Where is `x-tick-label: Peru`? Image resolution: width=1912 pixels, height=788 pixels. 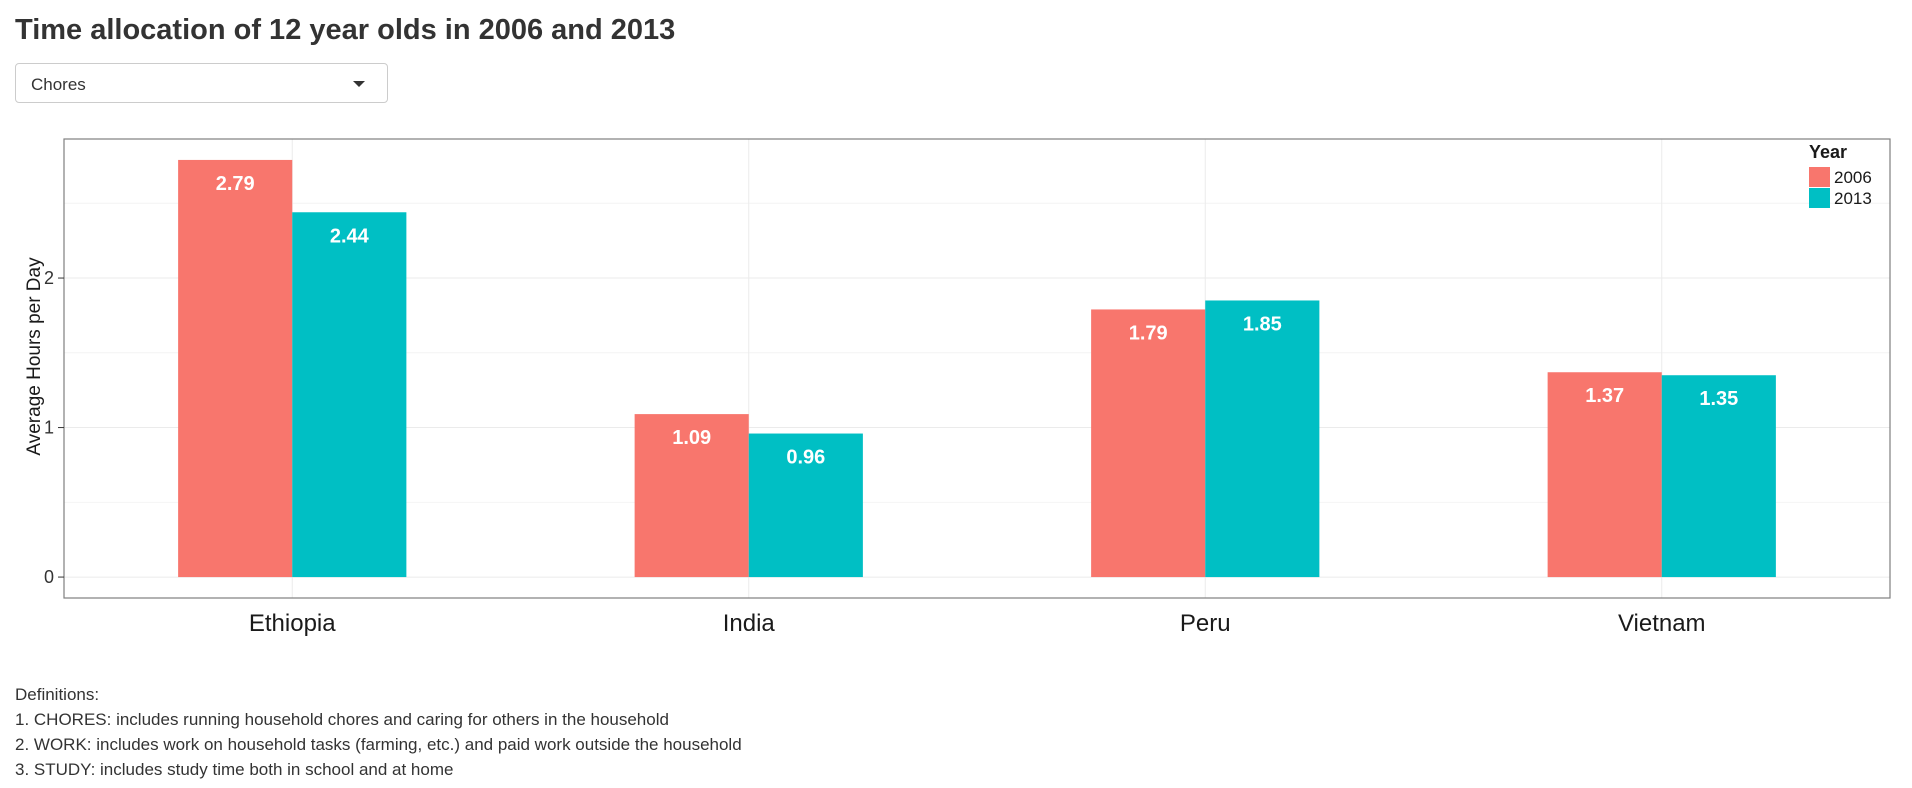
x-tick-label: Peru is located at coordinates (1205, 623).